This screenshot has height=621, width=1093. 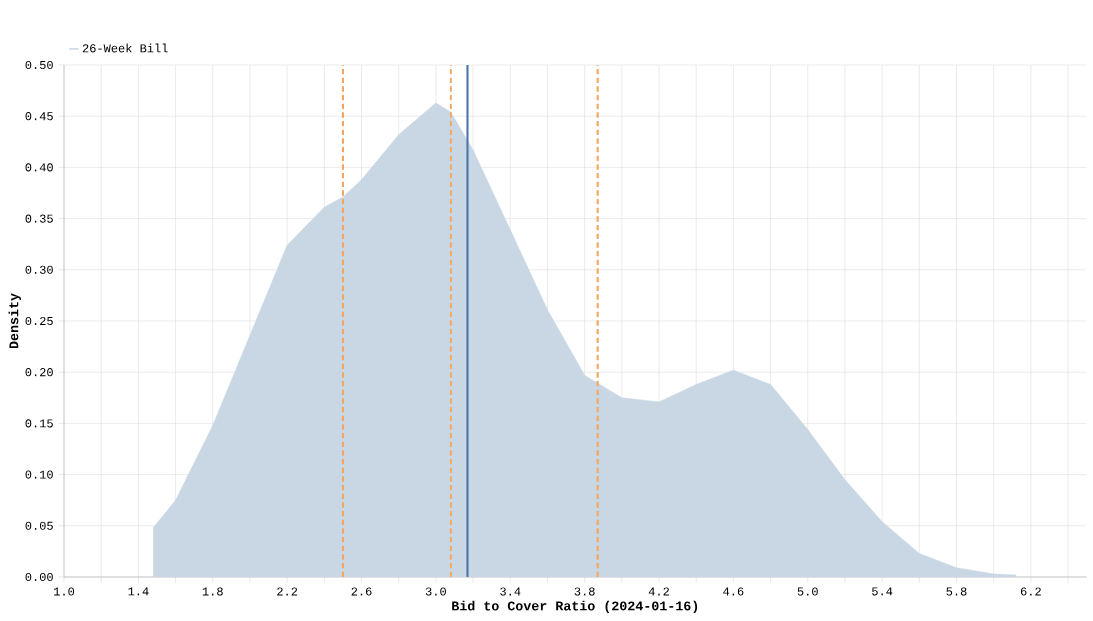 What do you see at coordinates (39, 167) in the screenshot?
I see `y-tick-label: 0.40` at bounding box center [39, 167].